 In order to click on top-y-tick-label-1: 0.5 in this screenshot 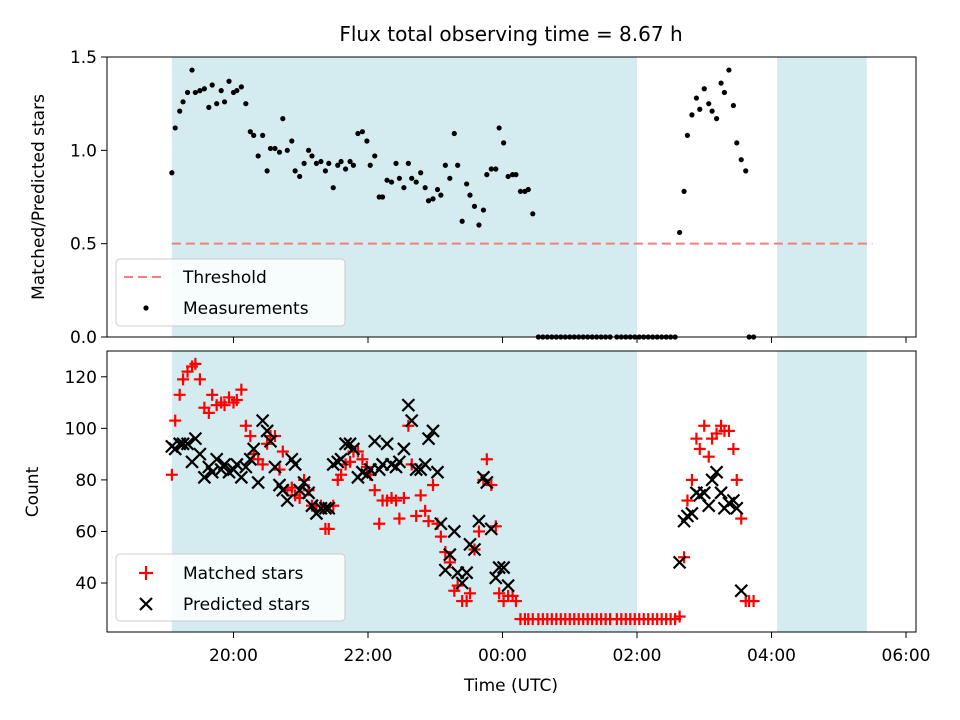, I will do `click(83, 245)`.